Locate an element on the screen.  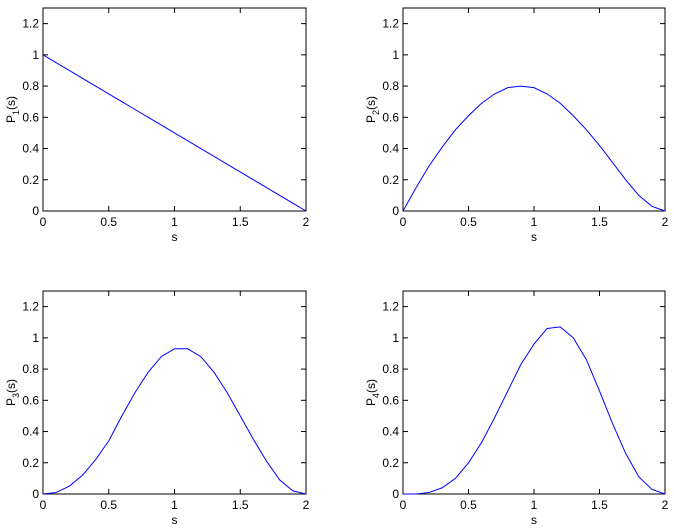
y-axis-label: P2(s) is located at coordinates (372, 109).